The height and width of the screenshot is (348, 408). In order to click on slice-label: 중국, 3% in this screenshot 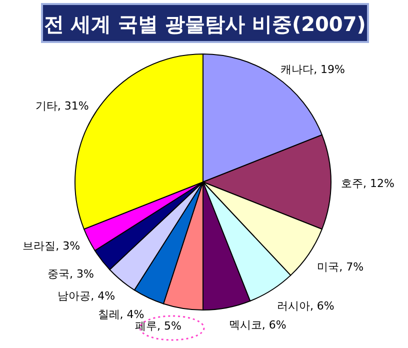, I will do `click(71, 274)`.